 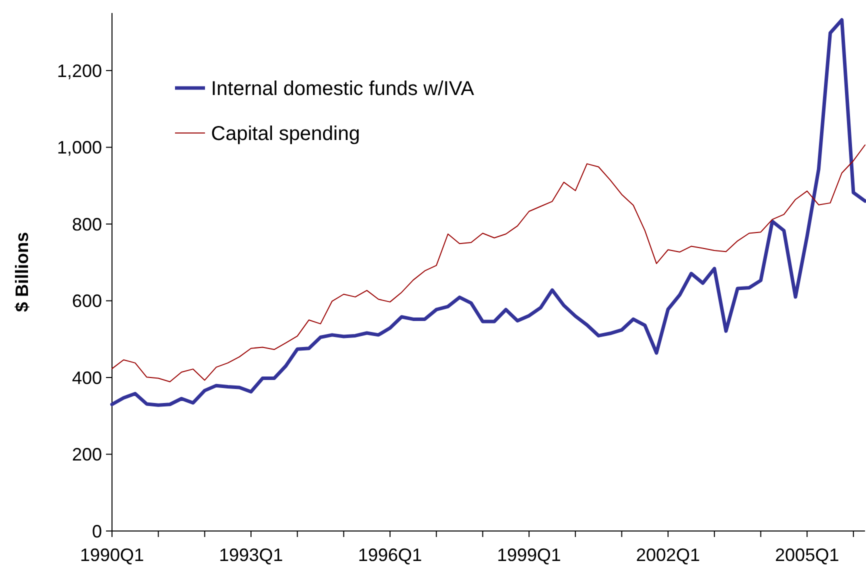 I want to click on x-tick-label: 1990Q1, so click(x=112, y=555).